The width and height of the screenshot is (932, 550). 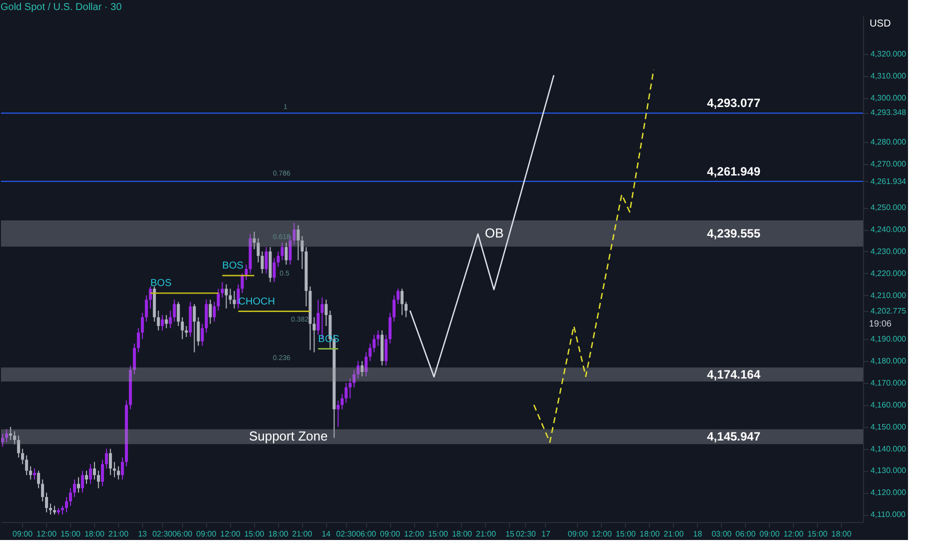 What do you see at coordinates (880, 24) in the screenshot?
I see `text: USD` at bounding box center [880, 24].